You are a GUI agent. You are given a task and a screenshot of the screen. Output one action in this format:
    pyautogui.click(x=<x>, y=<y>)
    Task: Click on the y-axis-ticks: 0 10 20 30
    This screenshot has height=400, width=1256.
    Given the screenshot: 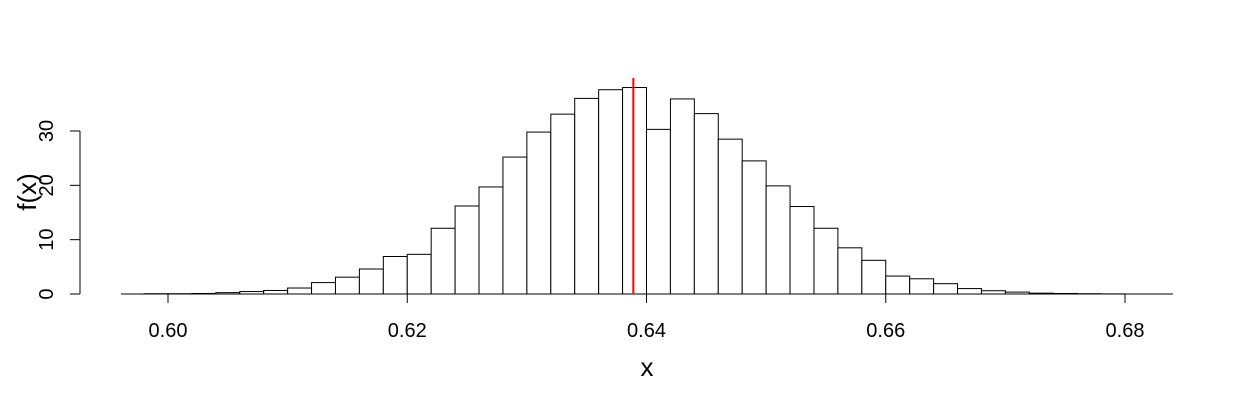 What is the action you would take?
    pyautogui.click(x=58, y=210)
    